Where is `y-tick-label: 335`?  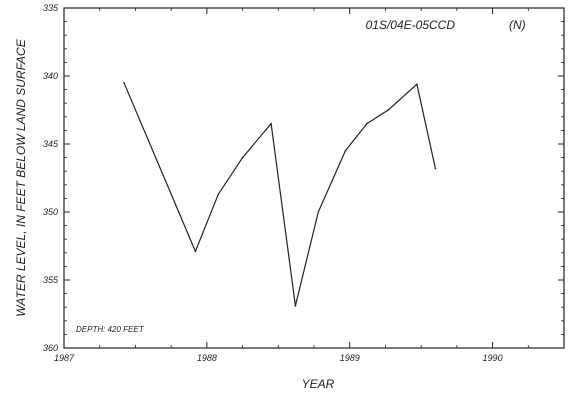 y-tick-label: 335 is located at coordinates (51, 8).